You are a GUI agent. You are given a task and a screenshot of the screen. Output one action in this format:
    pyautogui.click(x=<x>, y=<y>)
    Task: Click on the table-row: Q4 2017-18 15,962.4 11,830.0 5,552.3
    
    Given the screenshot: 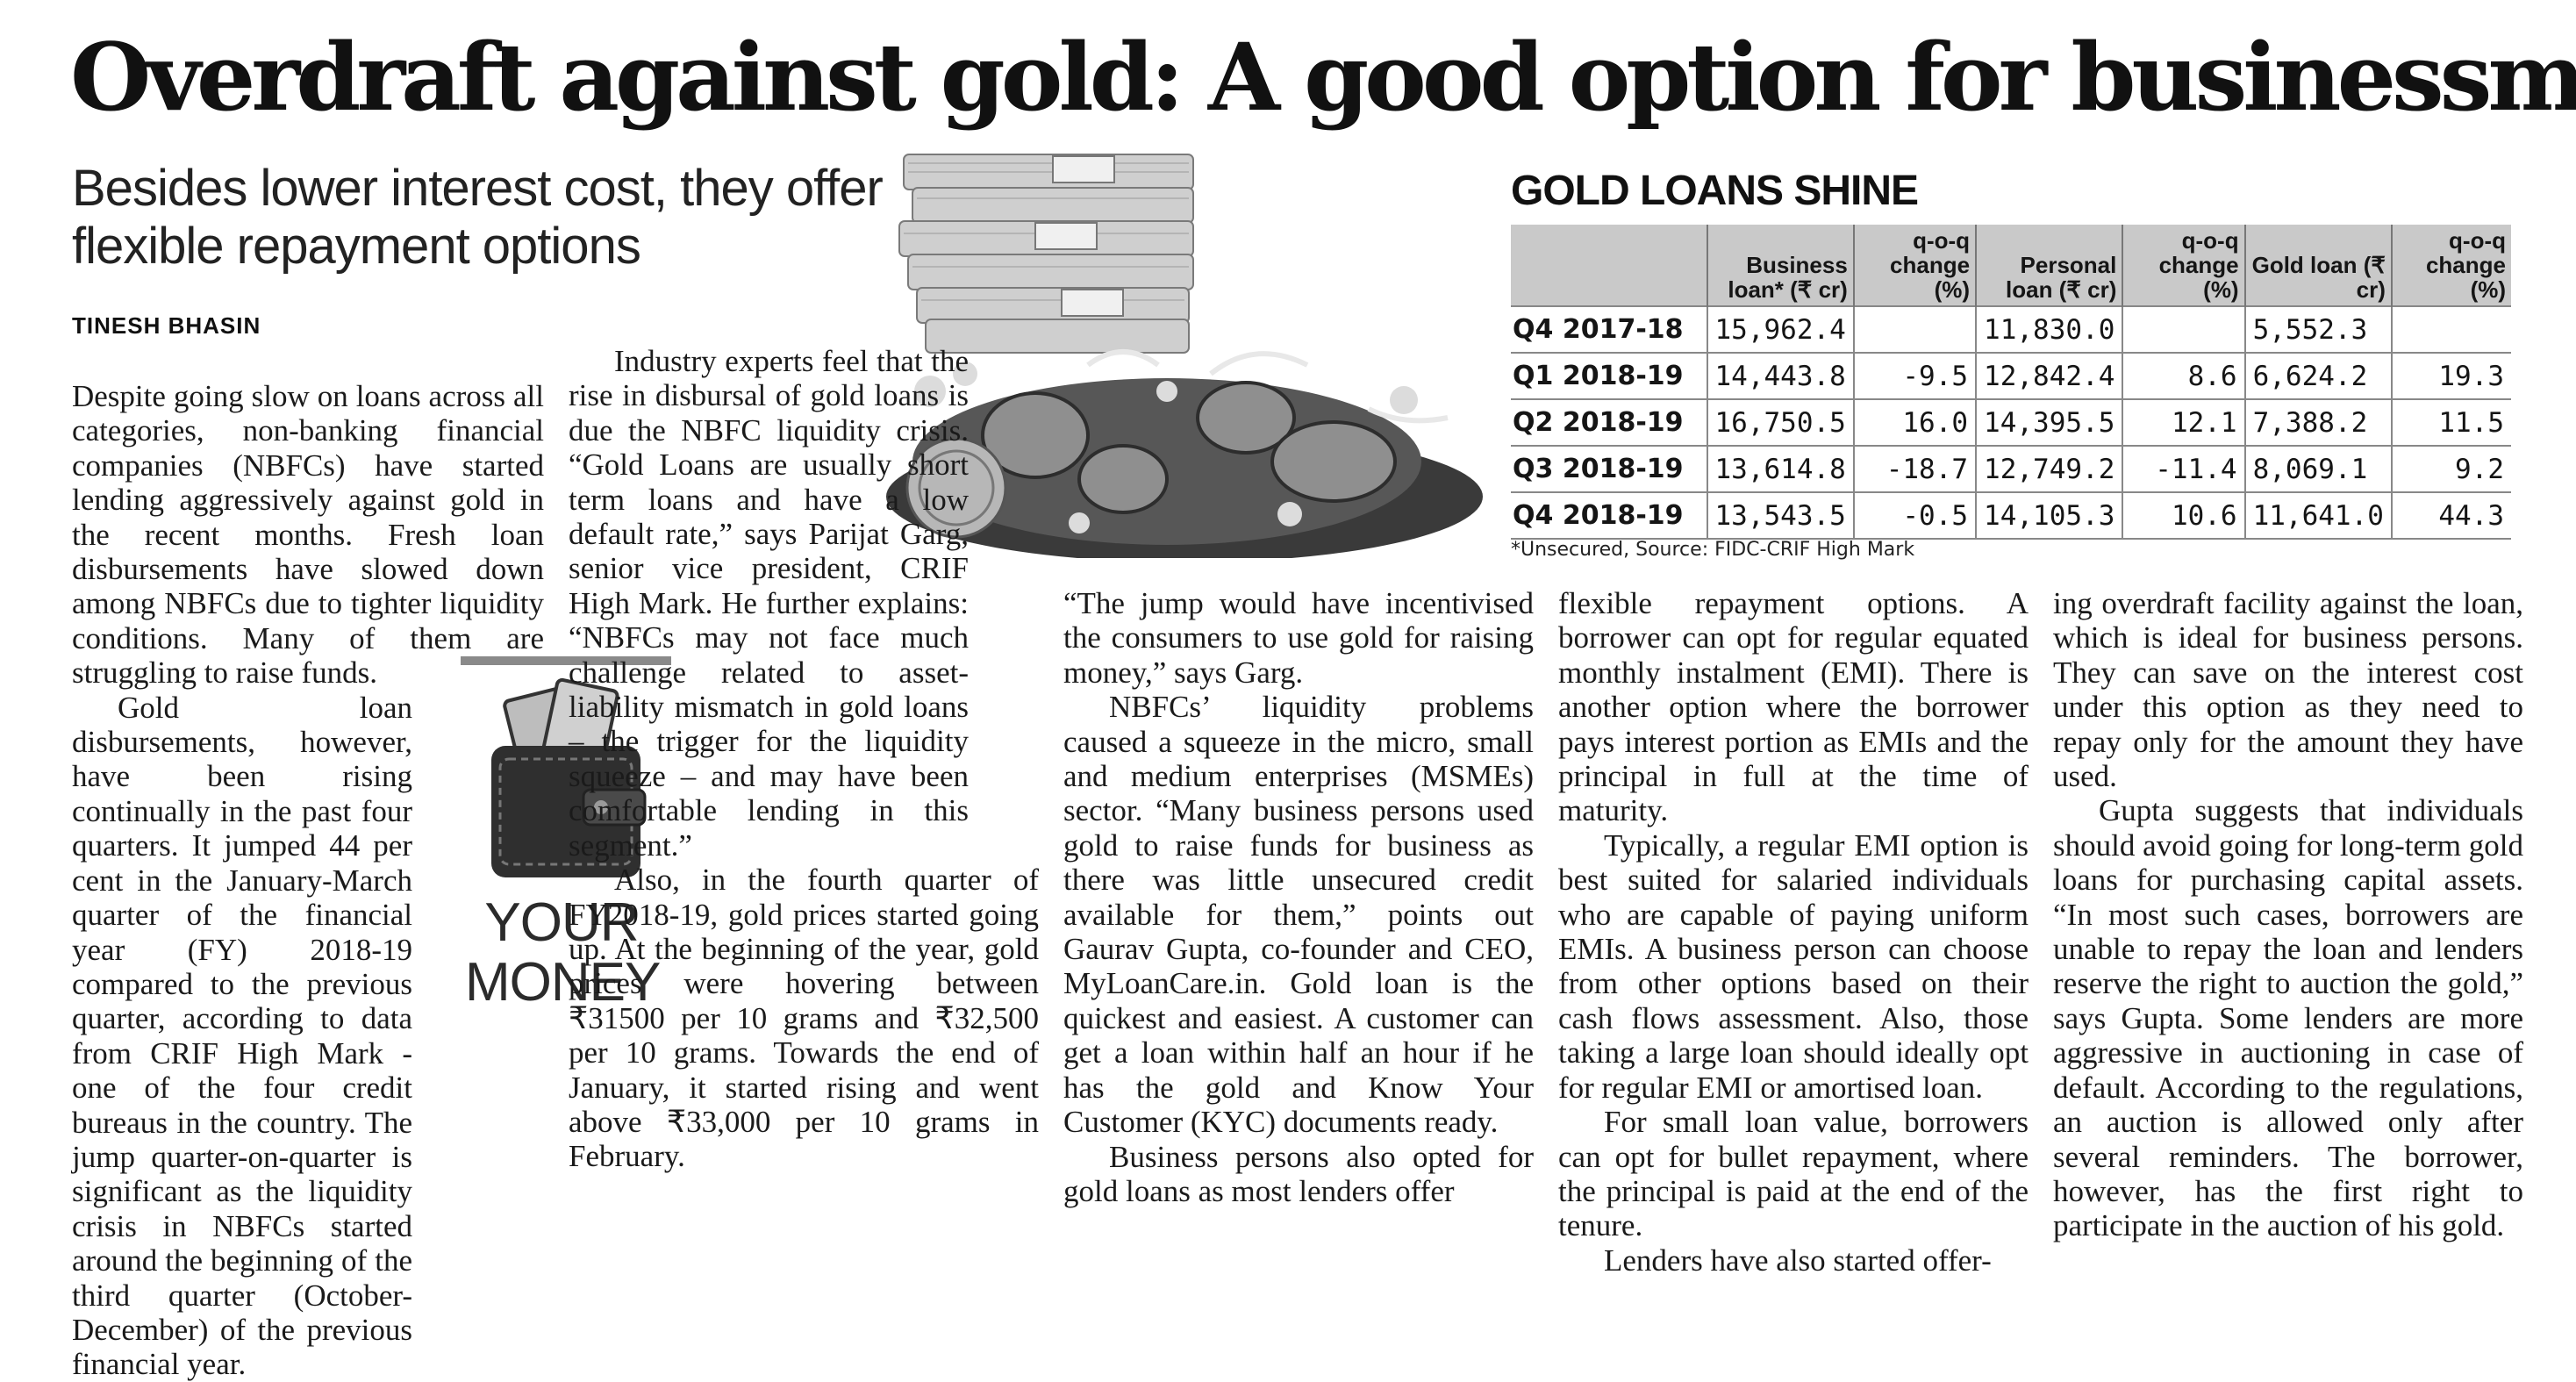 What is the action you would take?
    pyautogui.click(x=2011, y=329)
    